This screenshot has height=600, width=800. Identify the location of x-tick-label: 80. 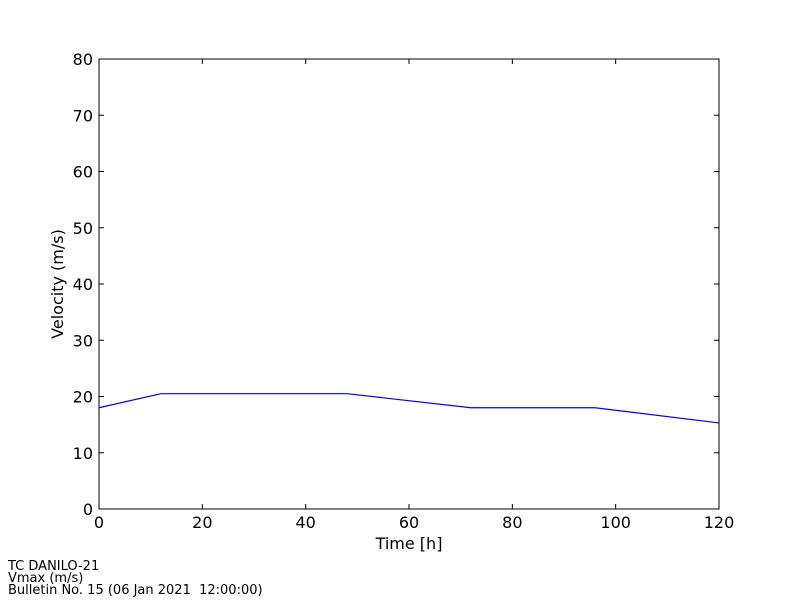
(512, 522).